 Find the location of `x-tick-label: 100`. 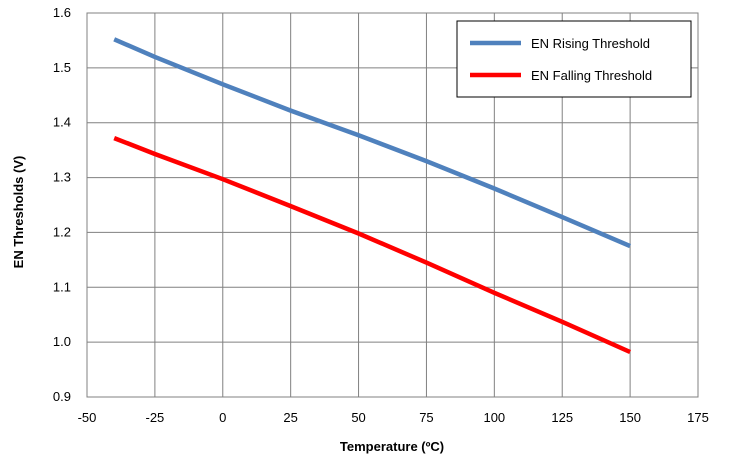

x-tick-label: 100 is located at coordinates (494, 417).